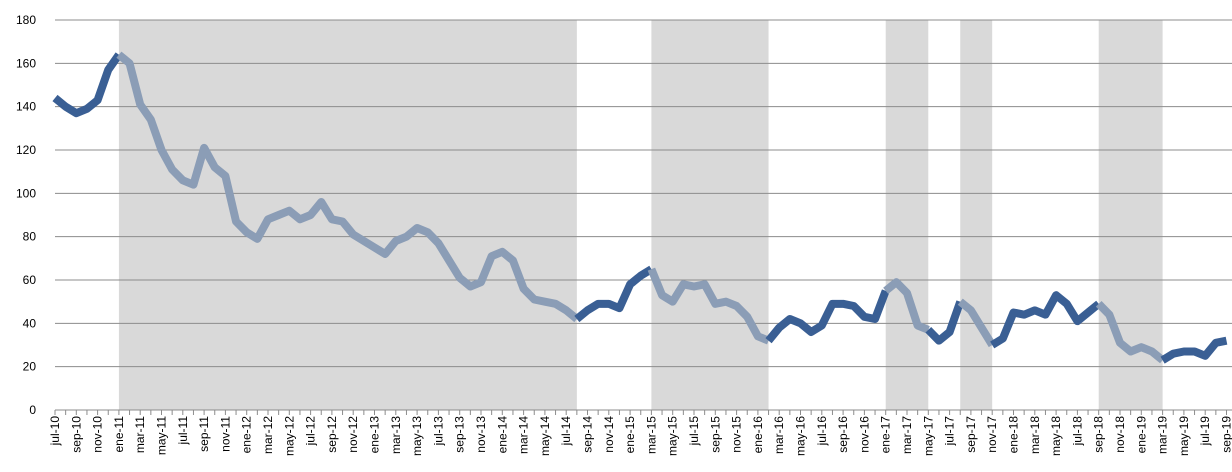 The image size is (1232, 472). Describe the element at coordinates (886, 435) in the screenshot. I see `x-tick-label: ene-17` at that location.